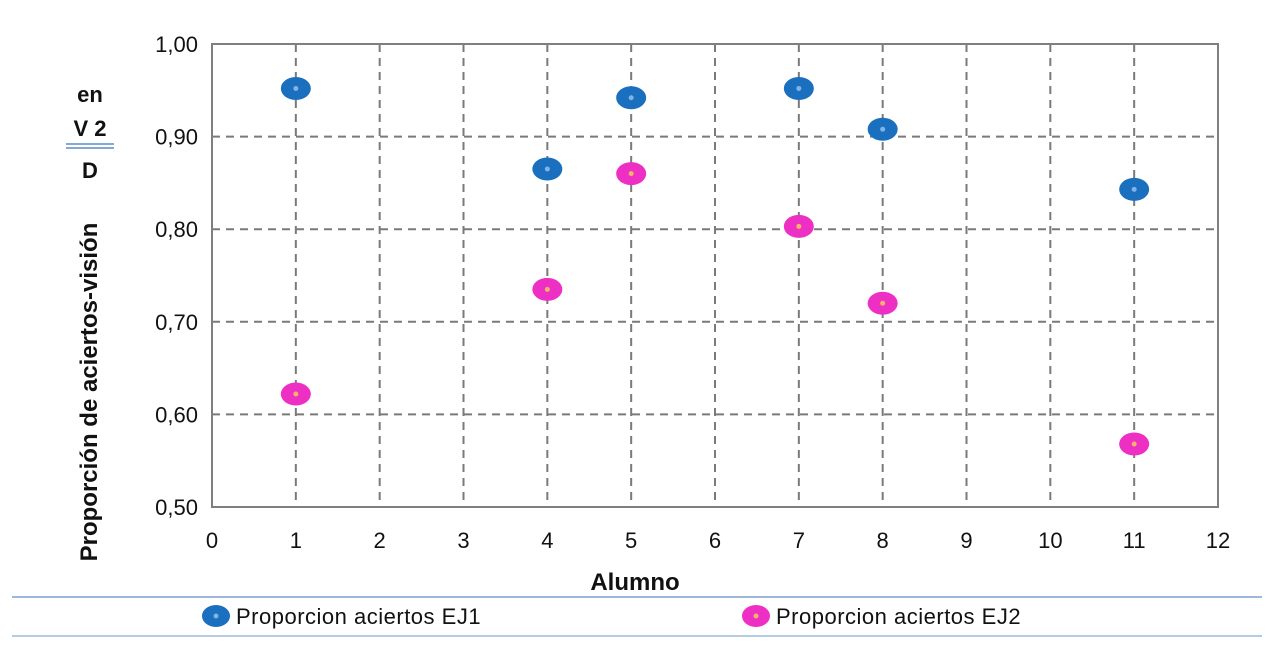  I want to click on legend-entry-ej2: Proporcion aciertos EJ2, so click(881, 616).